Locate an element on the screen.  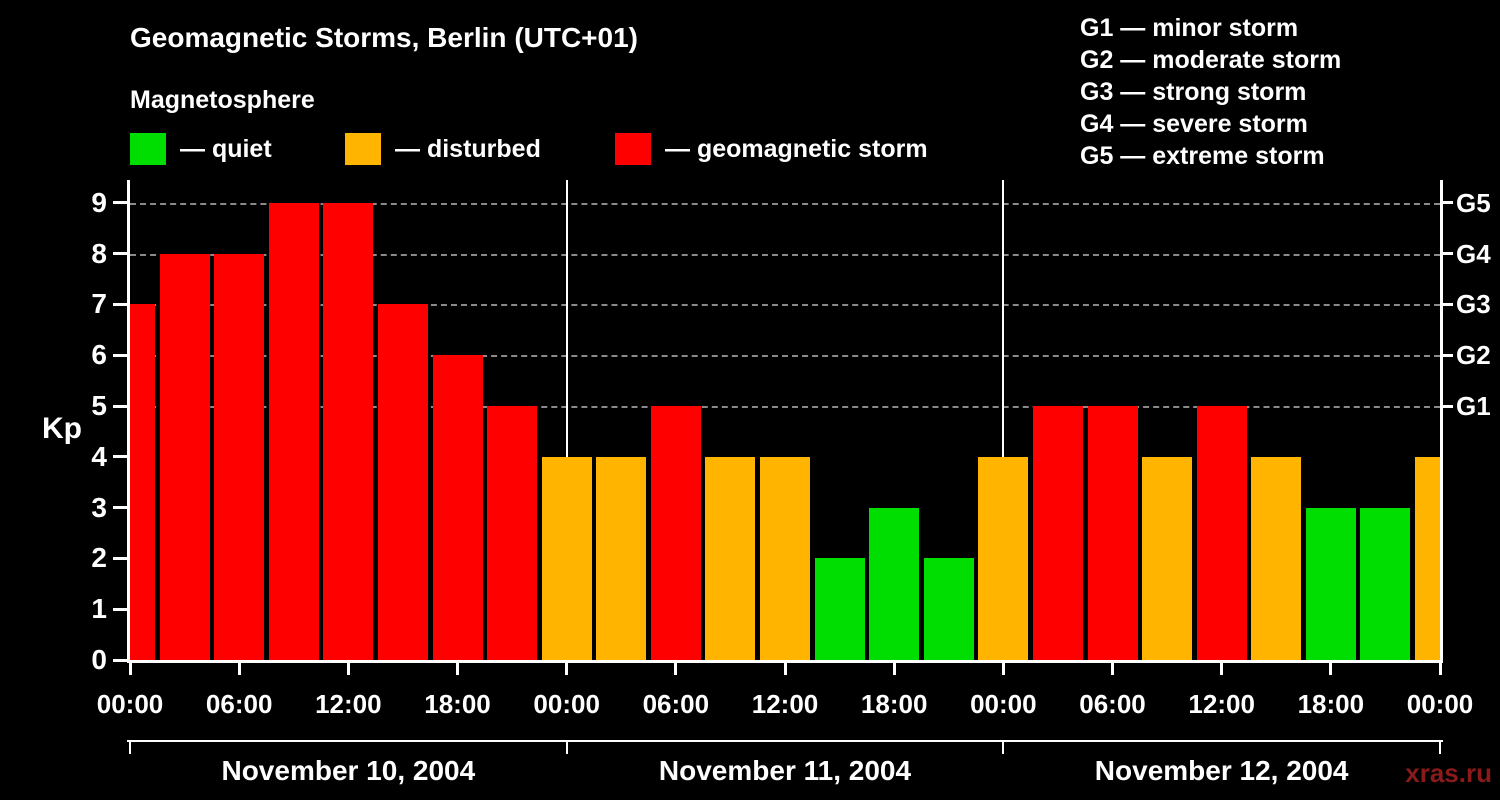
y-tick-label: 5 is located at coordinates (99, 405).